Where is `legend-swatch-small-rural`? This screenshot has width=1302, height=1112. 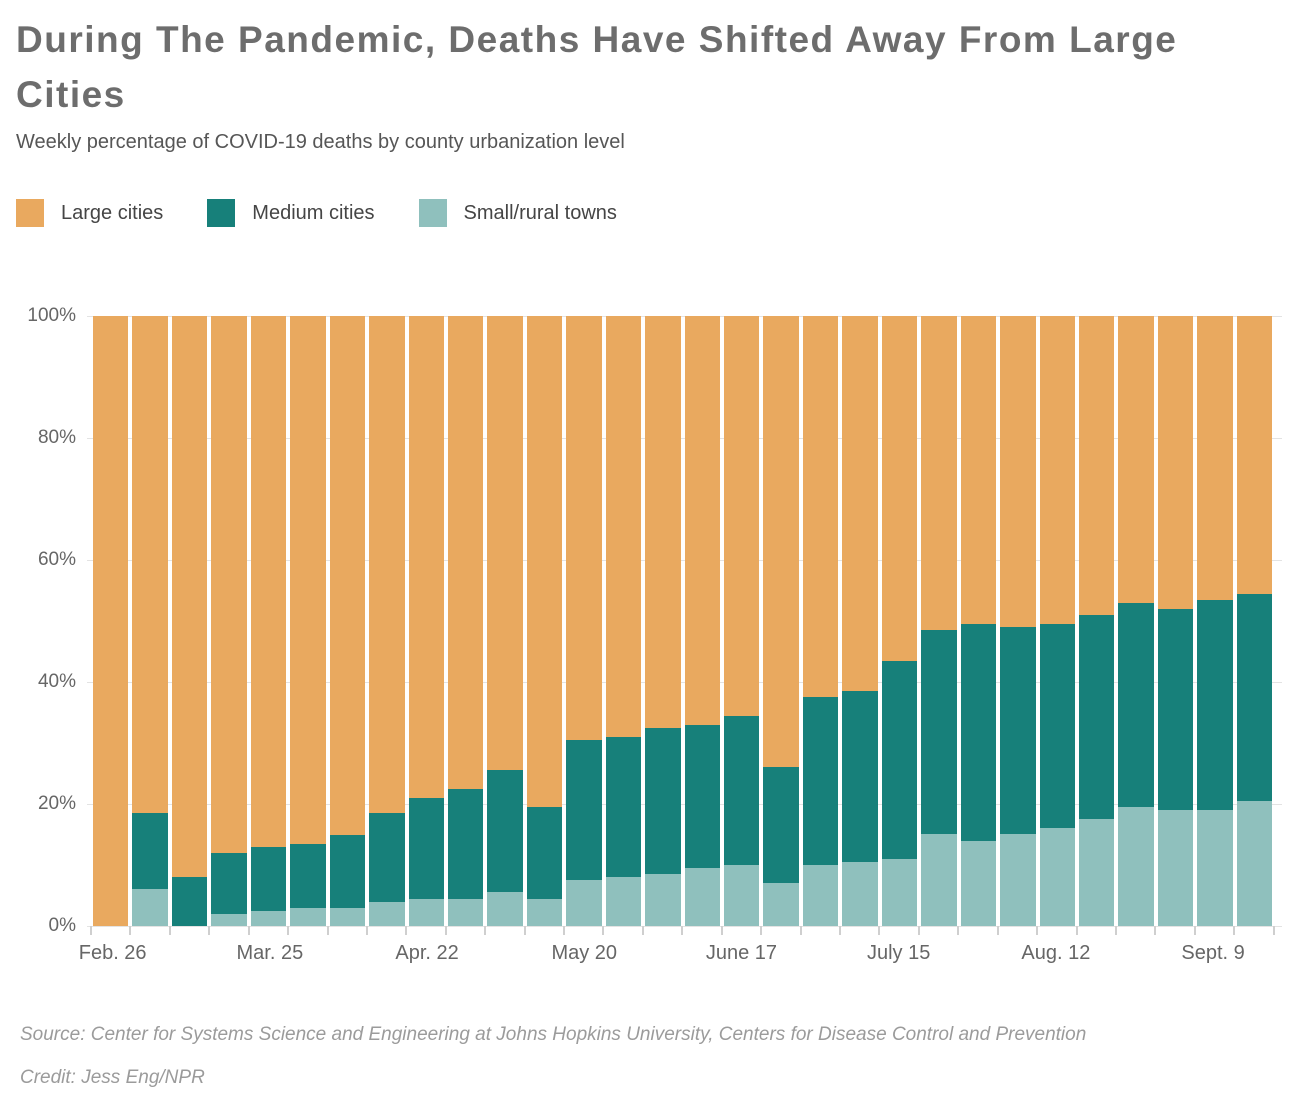
legend-swatch-small-rural is located at coordinates (432, 213).